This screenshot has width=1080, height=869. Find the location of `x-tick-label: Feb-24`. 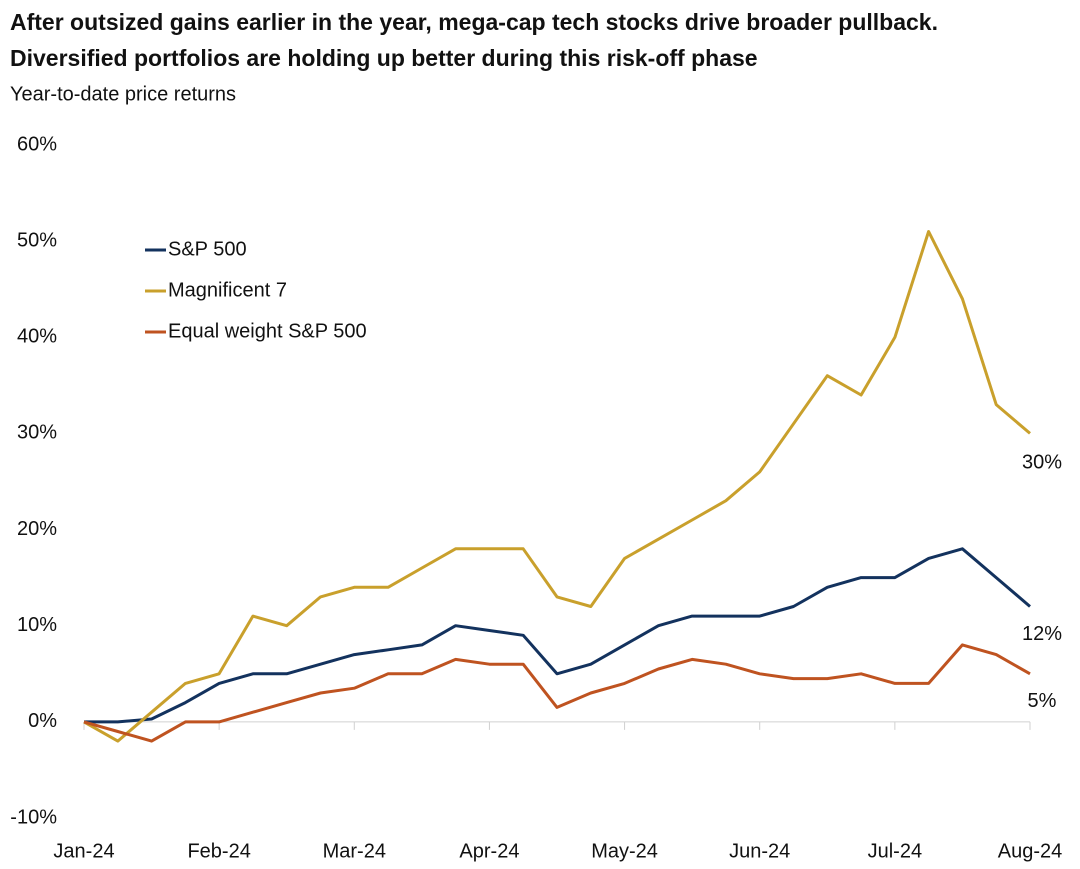

x-tick-label: Feb-24 is located at coordinates (218, 851).